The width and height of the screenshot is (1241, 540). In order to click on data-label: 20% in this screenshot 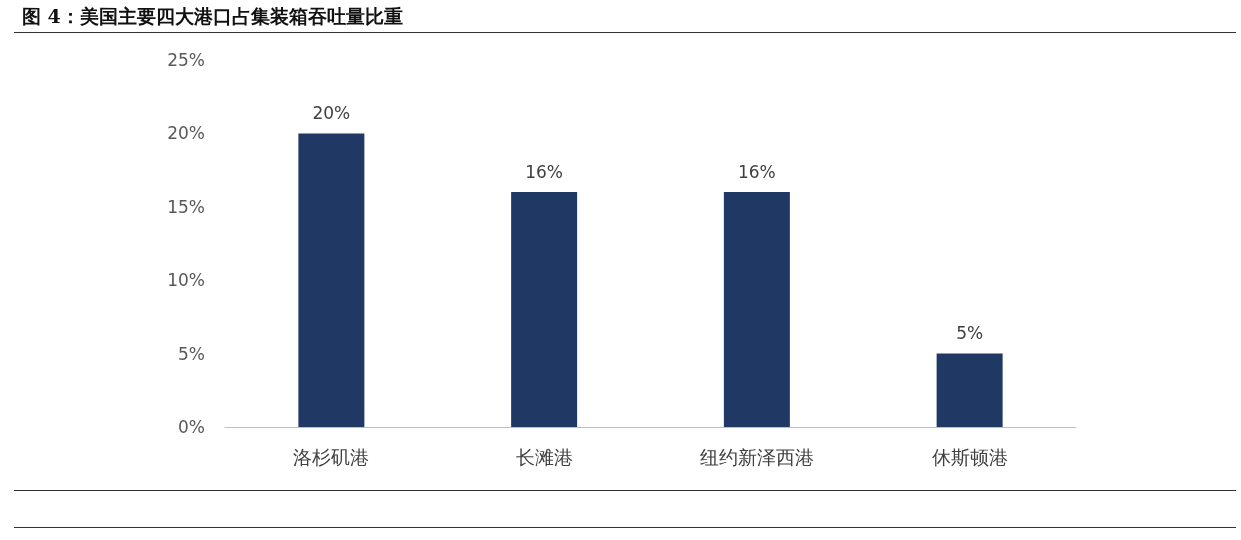, I will do `click(331, 112)`.